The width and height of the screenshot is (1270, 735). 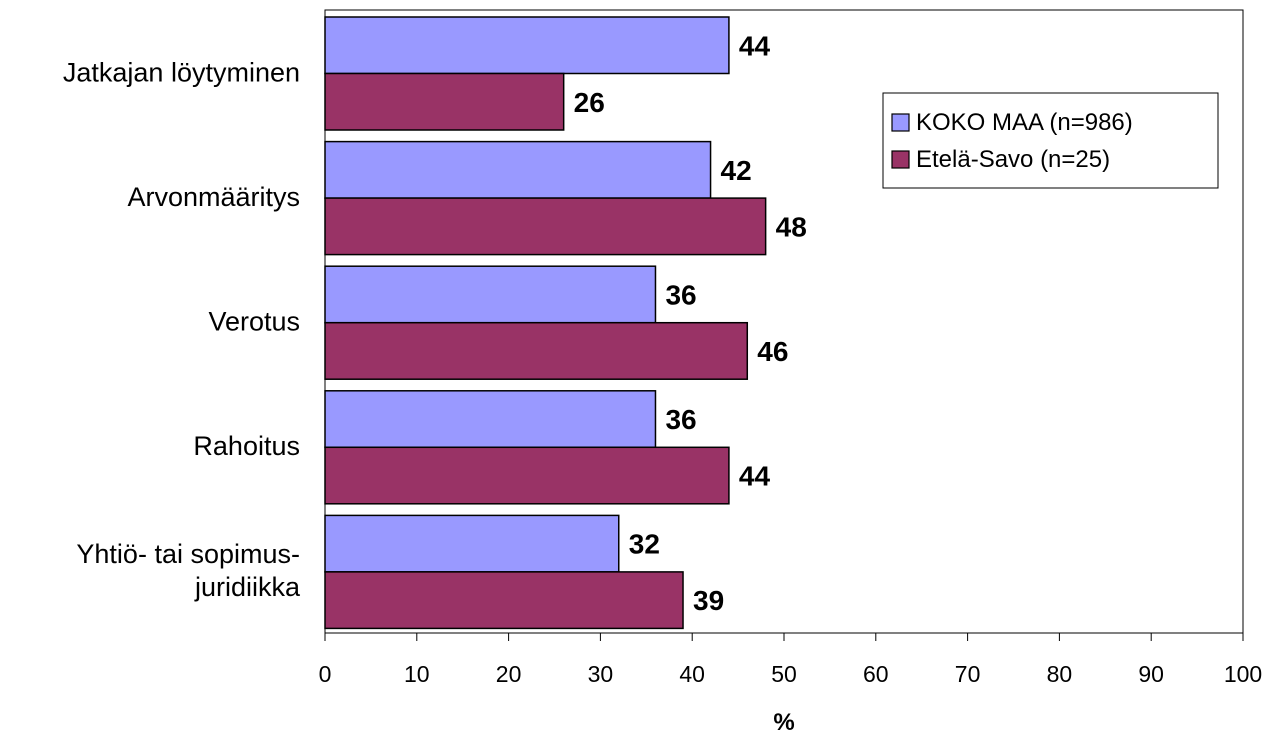 I want to click on legend: KOKO MAA (n=986) Etelä-Savo (n=25), so click(x=1050, y=140).